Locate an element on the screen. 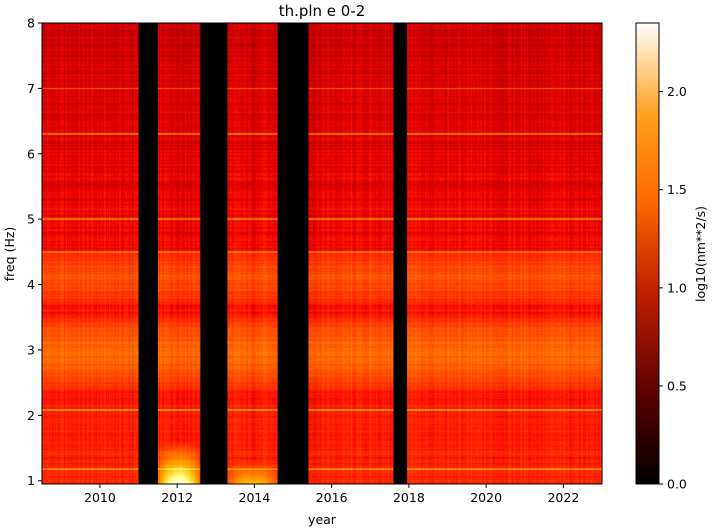 This screenshot has height=531, width=713. colorbar-tick-label: 0.0 is located at coordinates (677, 484).